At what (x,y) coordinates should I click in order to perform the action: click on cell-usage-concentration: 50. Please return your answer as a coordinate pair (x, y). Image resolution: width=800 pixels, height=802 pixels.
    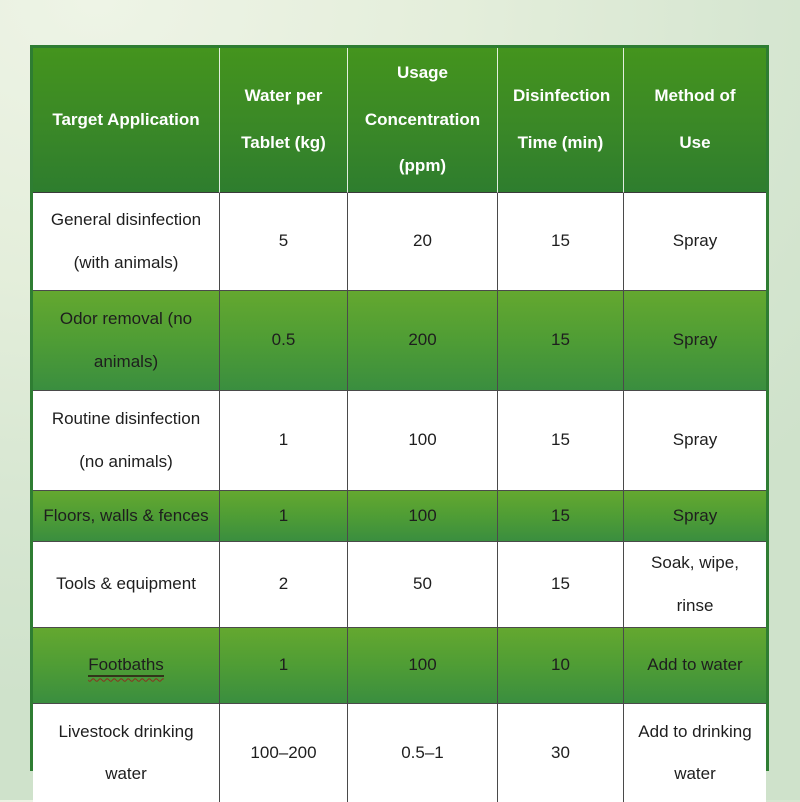
    Looking at the image, I should click on (423, 585).